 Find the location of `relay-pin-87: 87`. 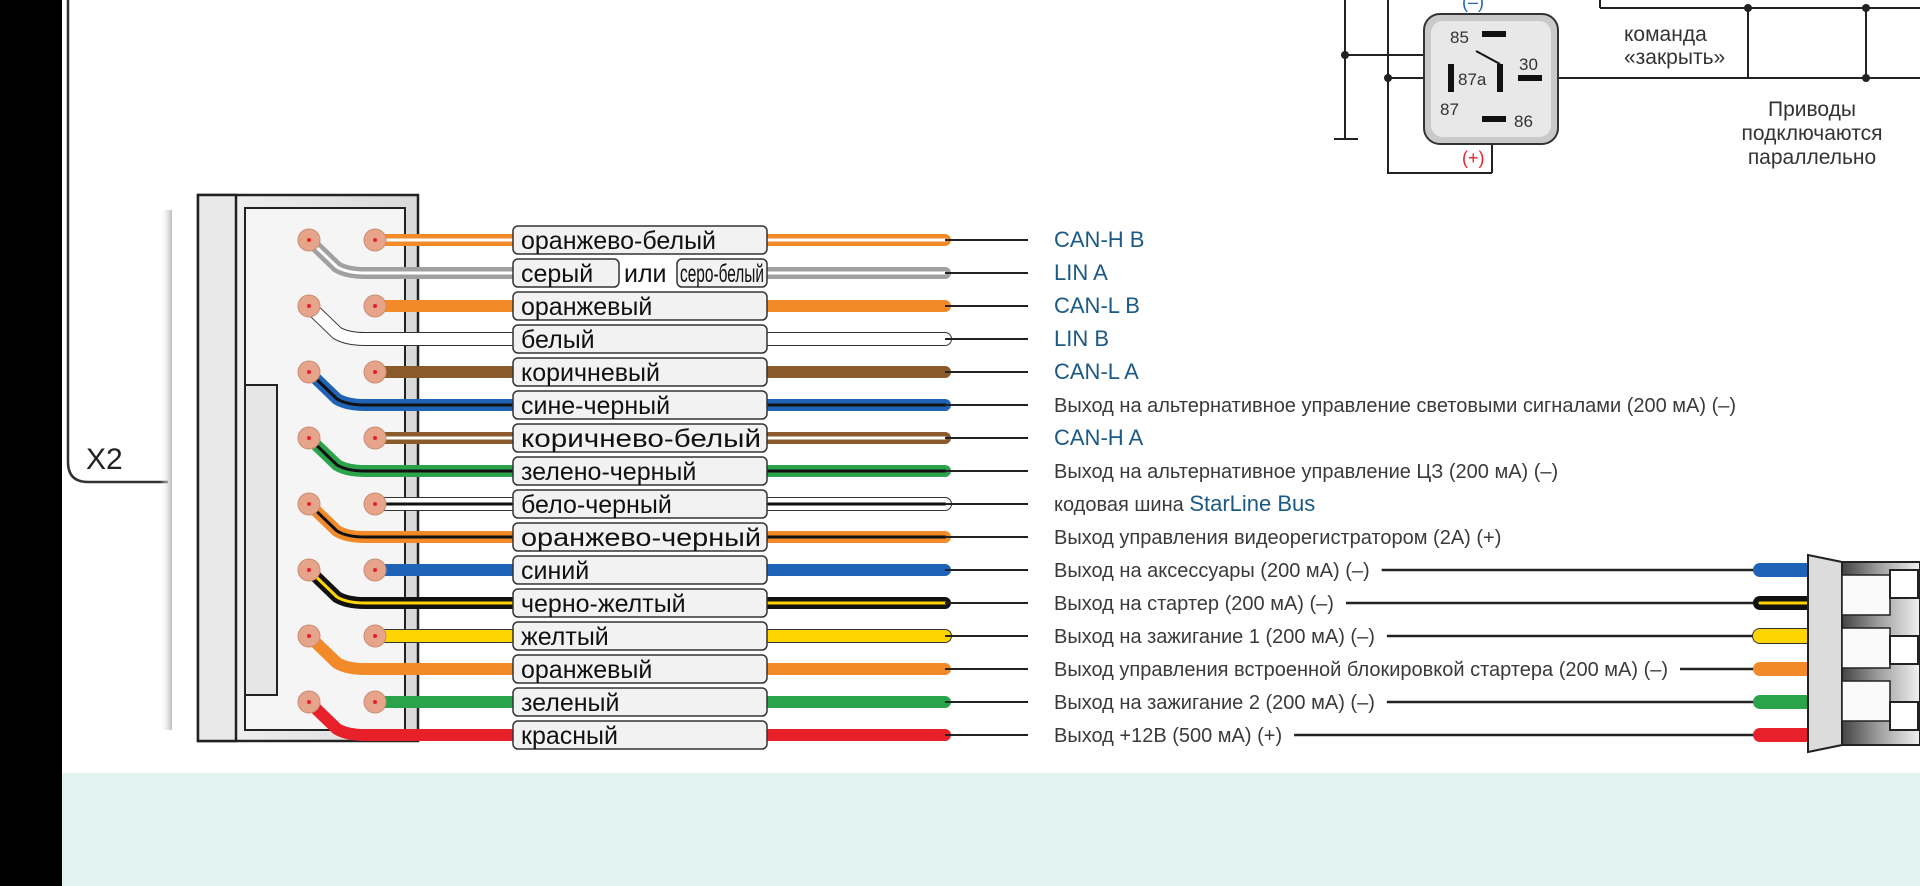

relay-pin-87: 87 is located at coordinates (1449, 109).